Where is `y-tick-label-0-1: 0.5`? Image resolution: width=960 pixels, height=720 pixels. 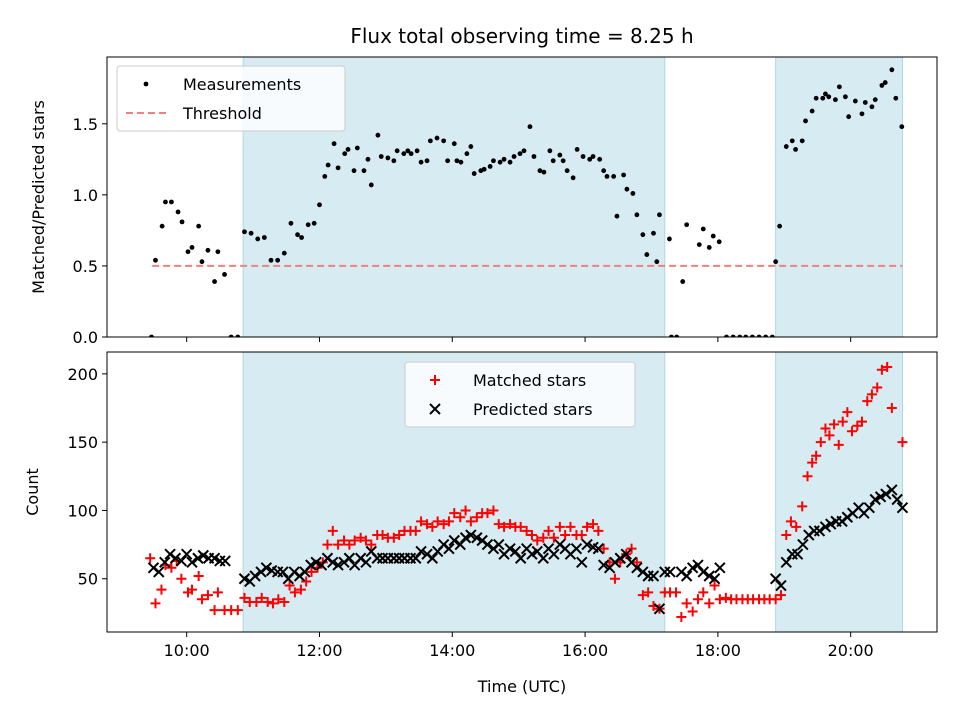
y-tick-label-0-1: 0.5 is located at coordinates (85, 266).